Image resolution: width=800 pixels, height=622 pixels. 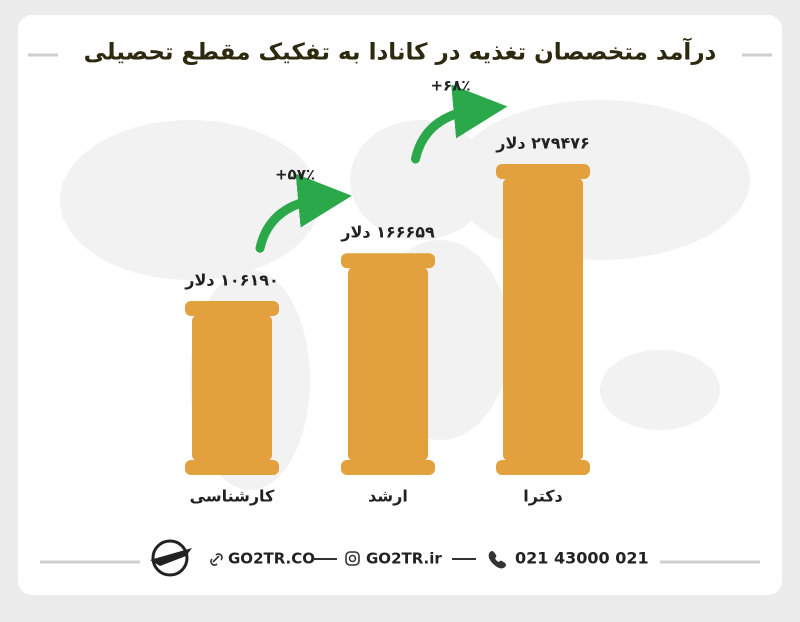 I want to click on phone-icon, so click(x=497, y=560).